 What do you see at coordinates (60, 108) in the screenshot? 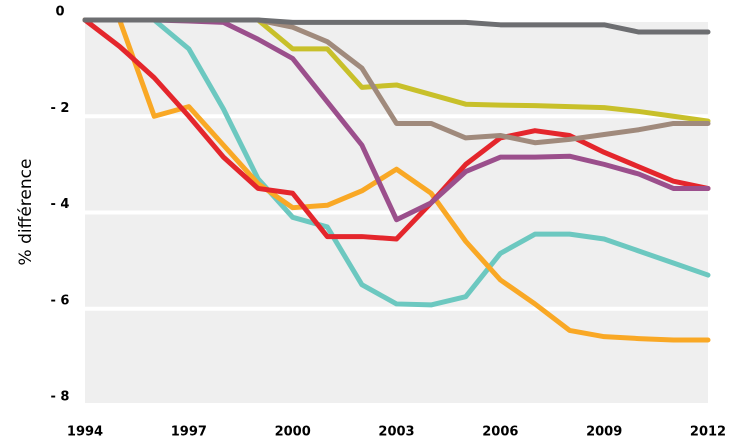
I see `y-tick-label: - 2` at bounding box center [60, 108].